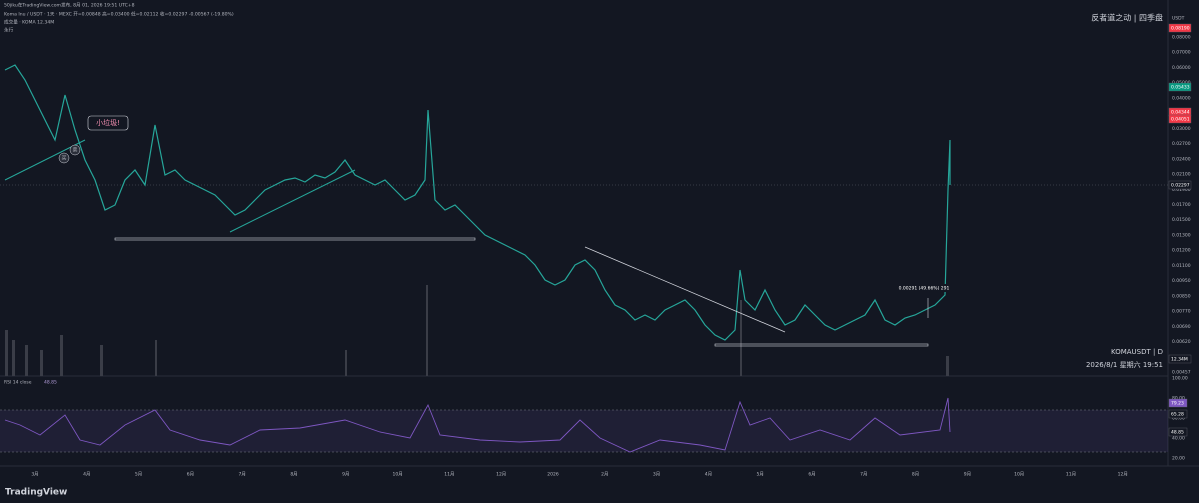 This screenshot has width=1199, height=503. What do you see at coordinates (1181, 312) in the screenshot?
I see `price-label: 0.00770` at bounding box center [1181, 312].